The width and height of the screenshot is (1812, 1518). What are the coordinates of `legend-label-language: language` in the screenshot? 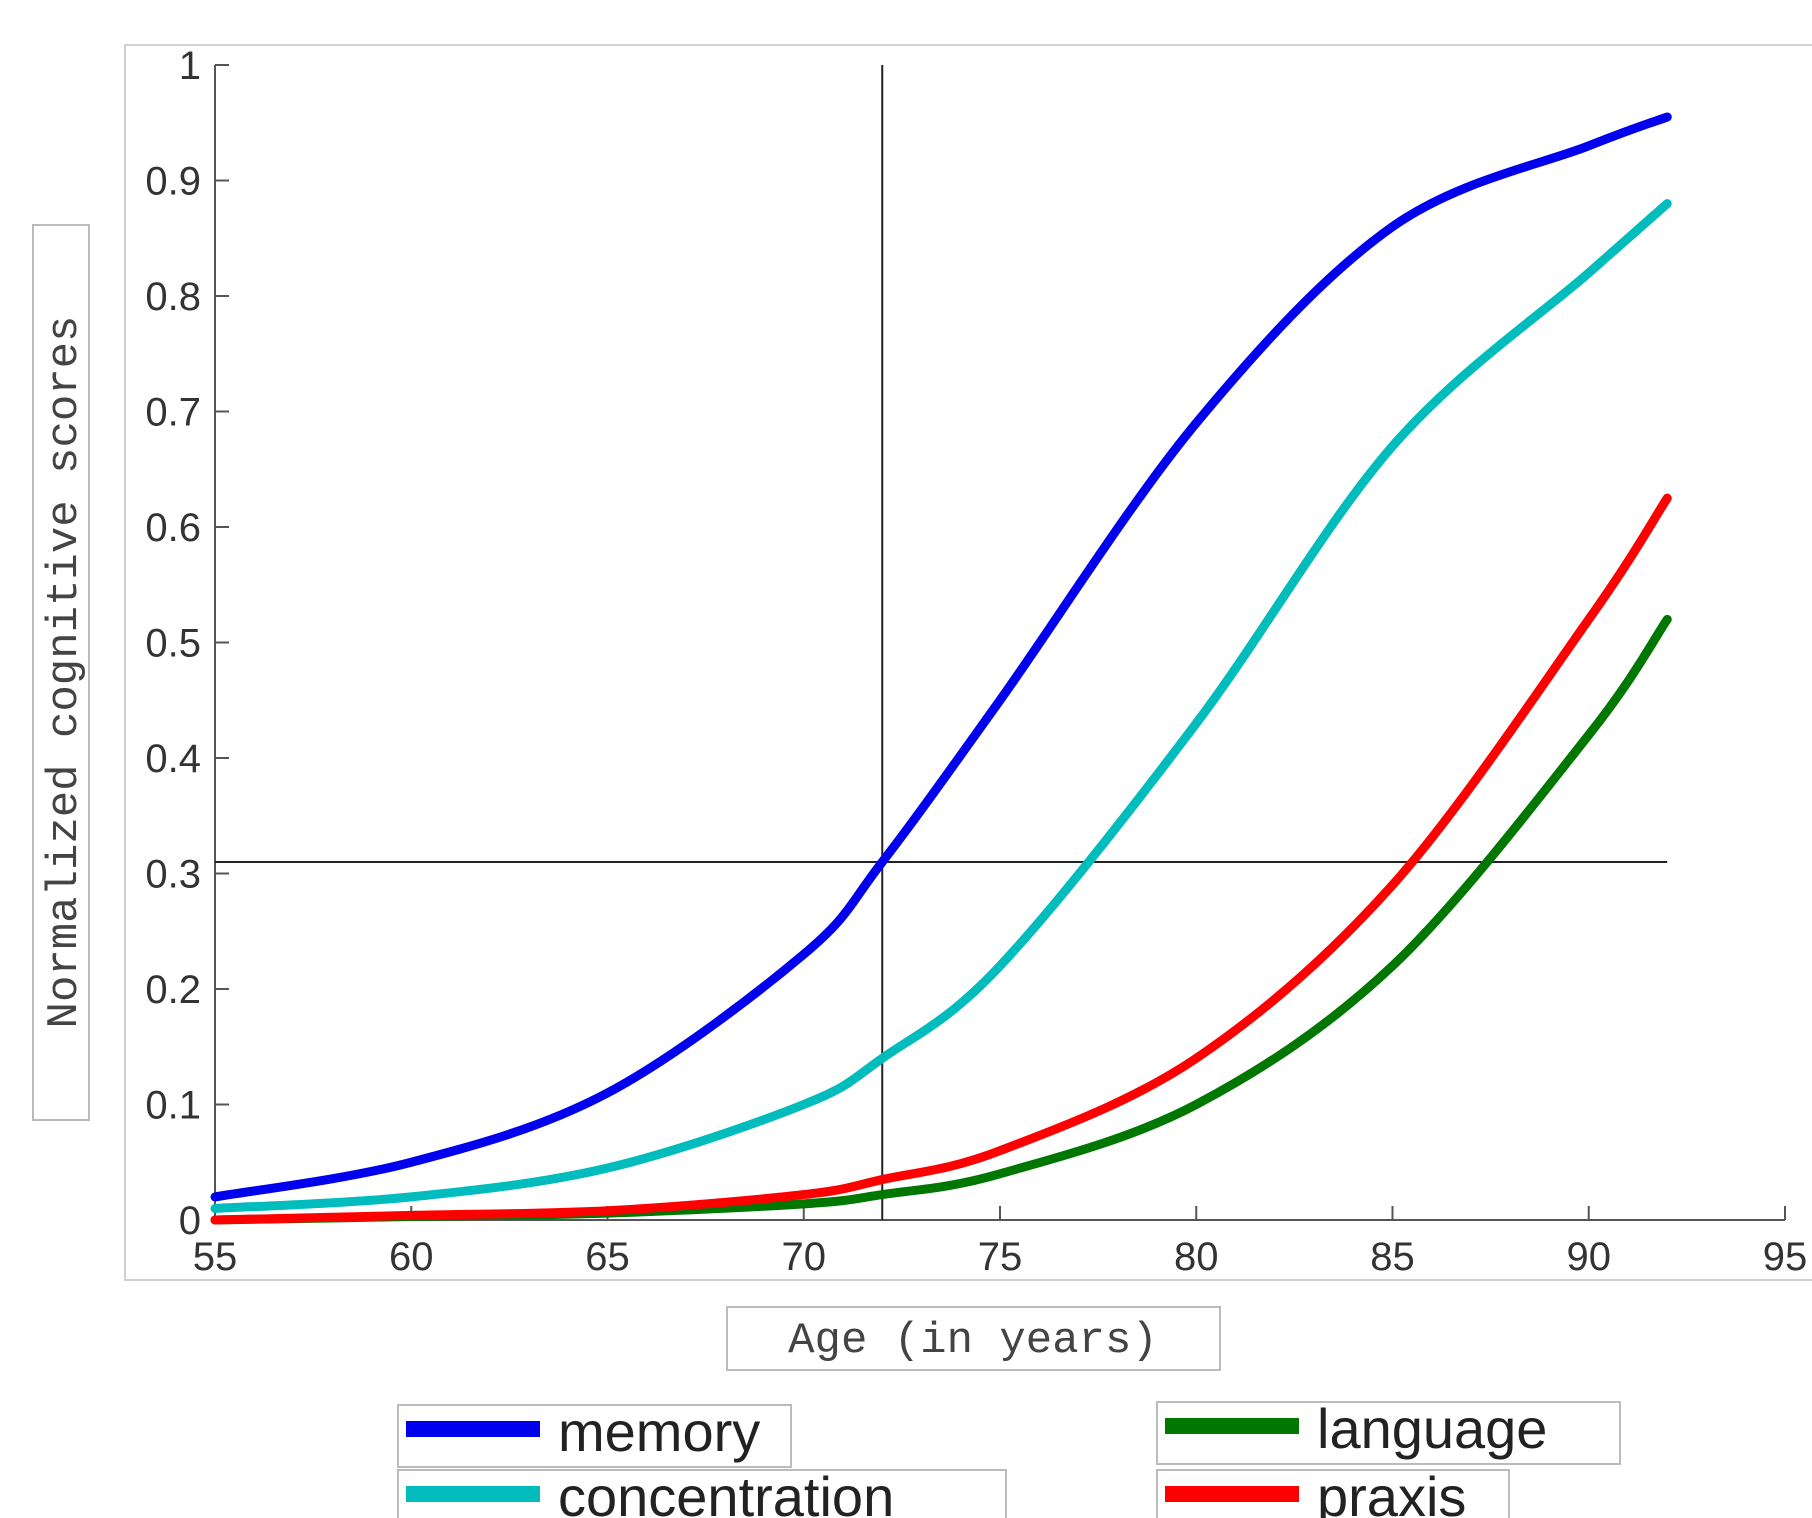 It's located at (1432, 1428).